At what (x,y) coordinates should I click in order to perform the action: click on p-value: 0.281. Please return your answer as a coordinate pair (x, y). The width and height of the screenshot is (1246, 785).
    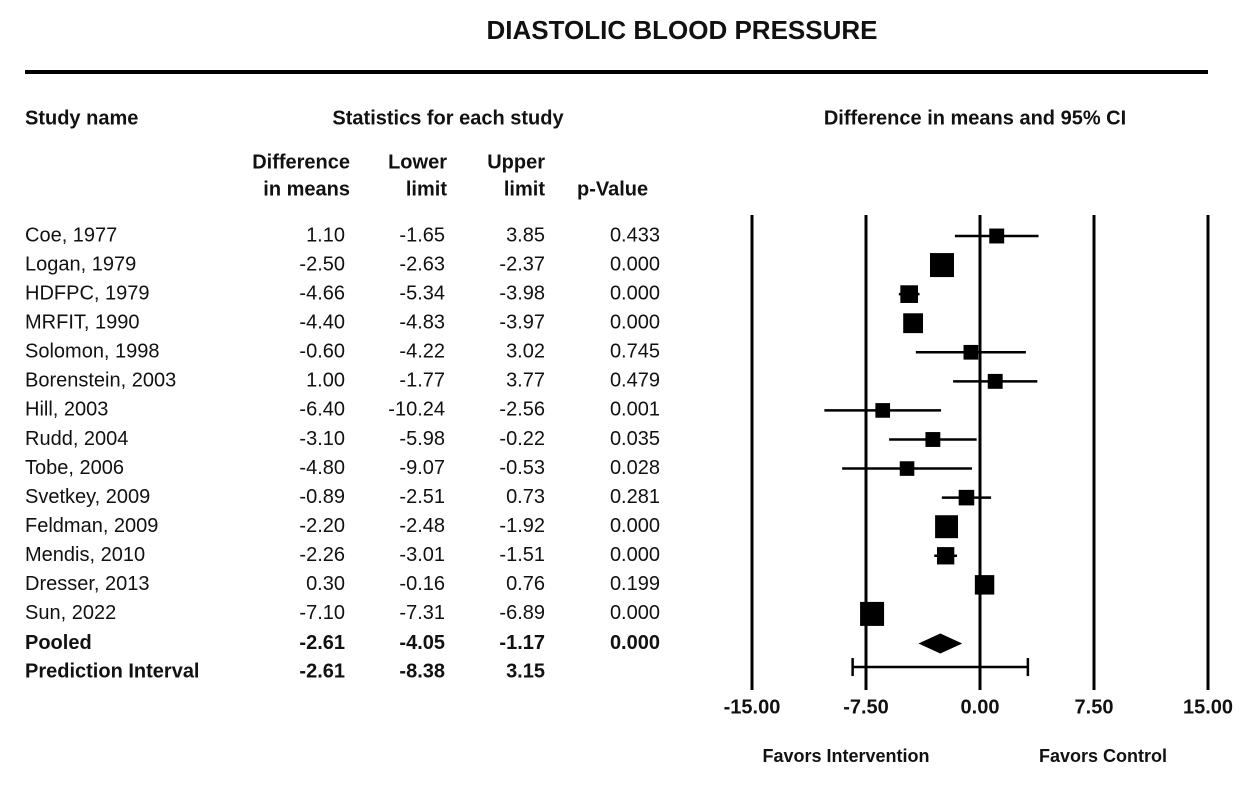
    Looking at the image, I should click on (635, 497).